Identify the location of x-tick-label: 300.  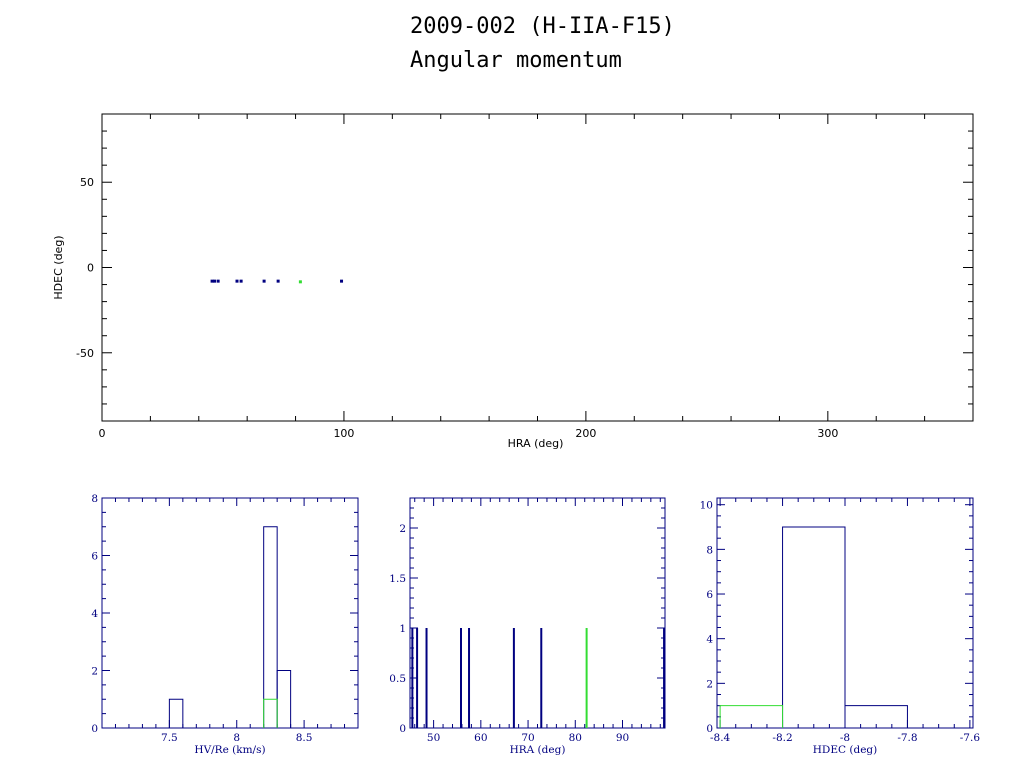
(827, 433).